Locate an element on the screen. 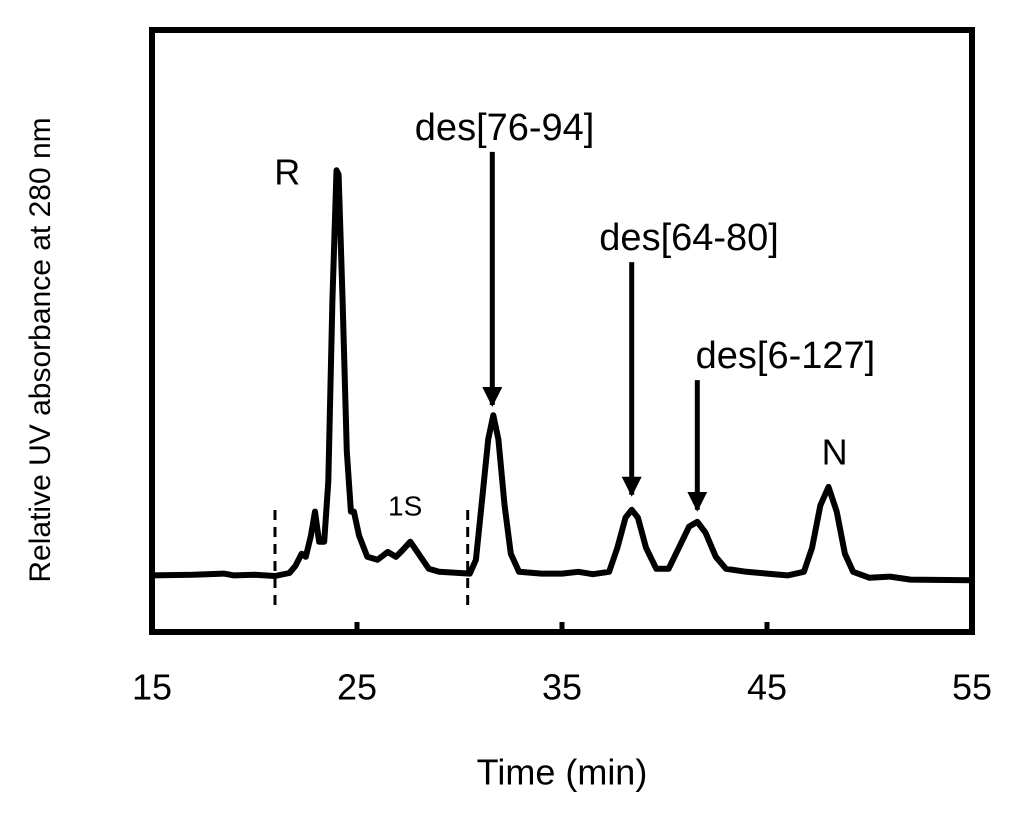 Image resolution: width=1024 pixels, height=837 pixels. x-axis-title: Time (min) is located at coordinates (562, 772).